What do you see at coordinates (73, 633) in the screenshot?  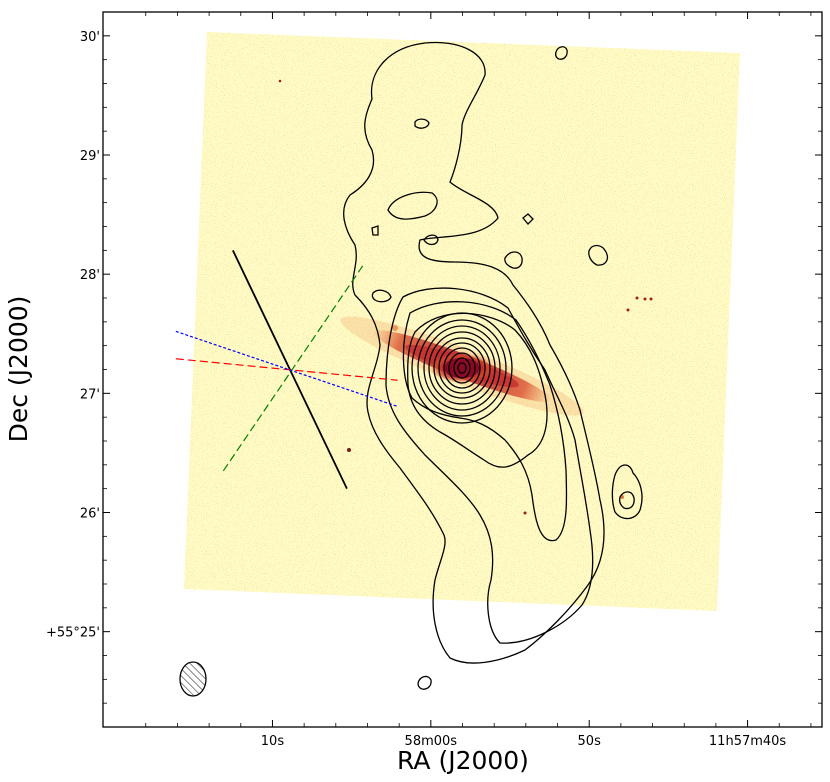 I see `y-tick-label: +55°25'` at bounding box center [73, 633].